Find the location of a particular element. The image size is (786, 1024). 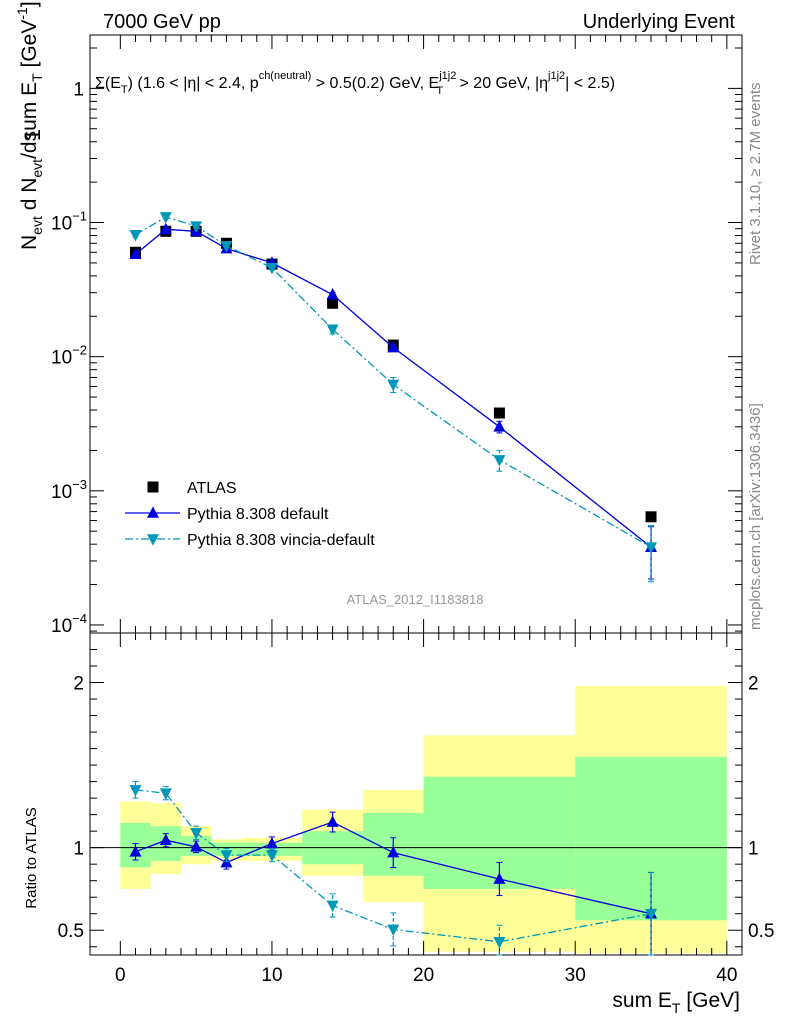

legend-entry: Pythia 8.308 default is located at coordinates (227, 514).